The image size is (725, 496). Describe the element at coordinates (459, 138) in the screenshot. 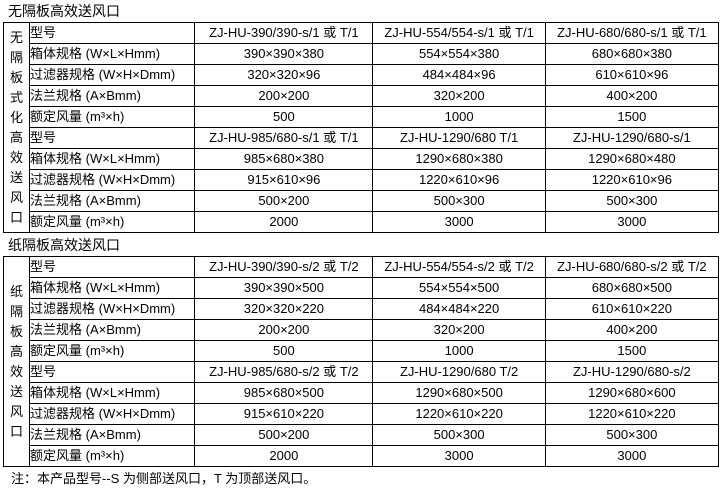

I see `model-cell: ZJ-HU-1290/680 T/1` at that location.